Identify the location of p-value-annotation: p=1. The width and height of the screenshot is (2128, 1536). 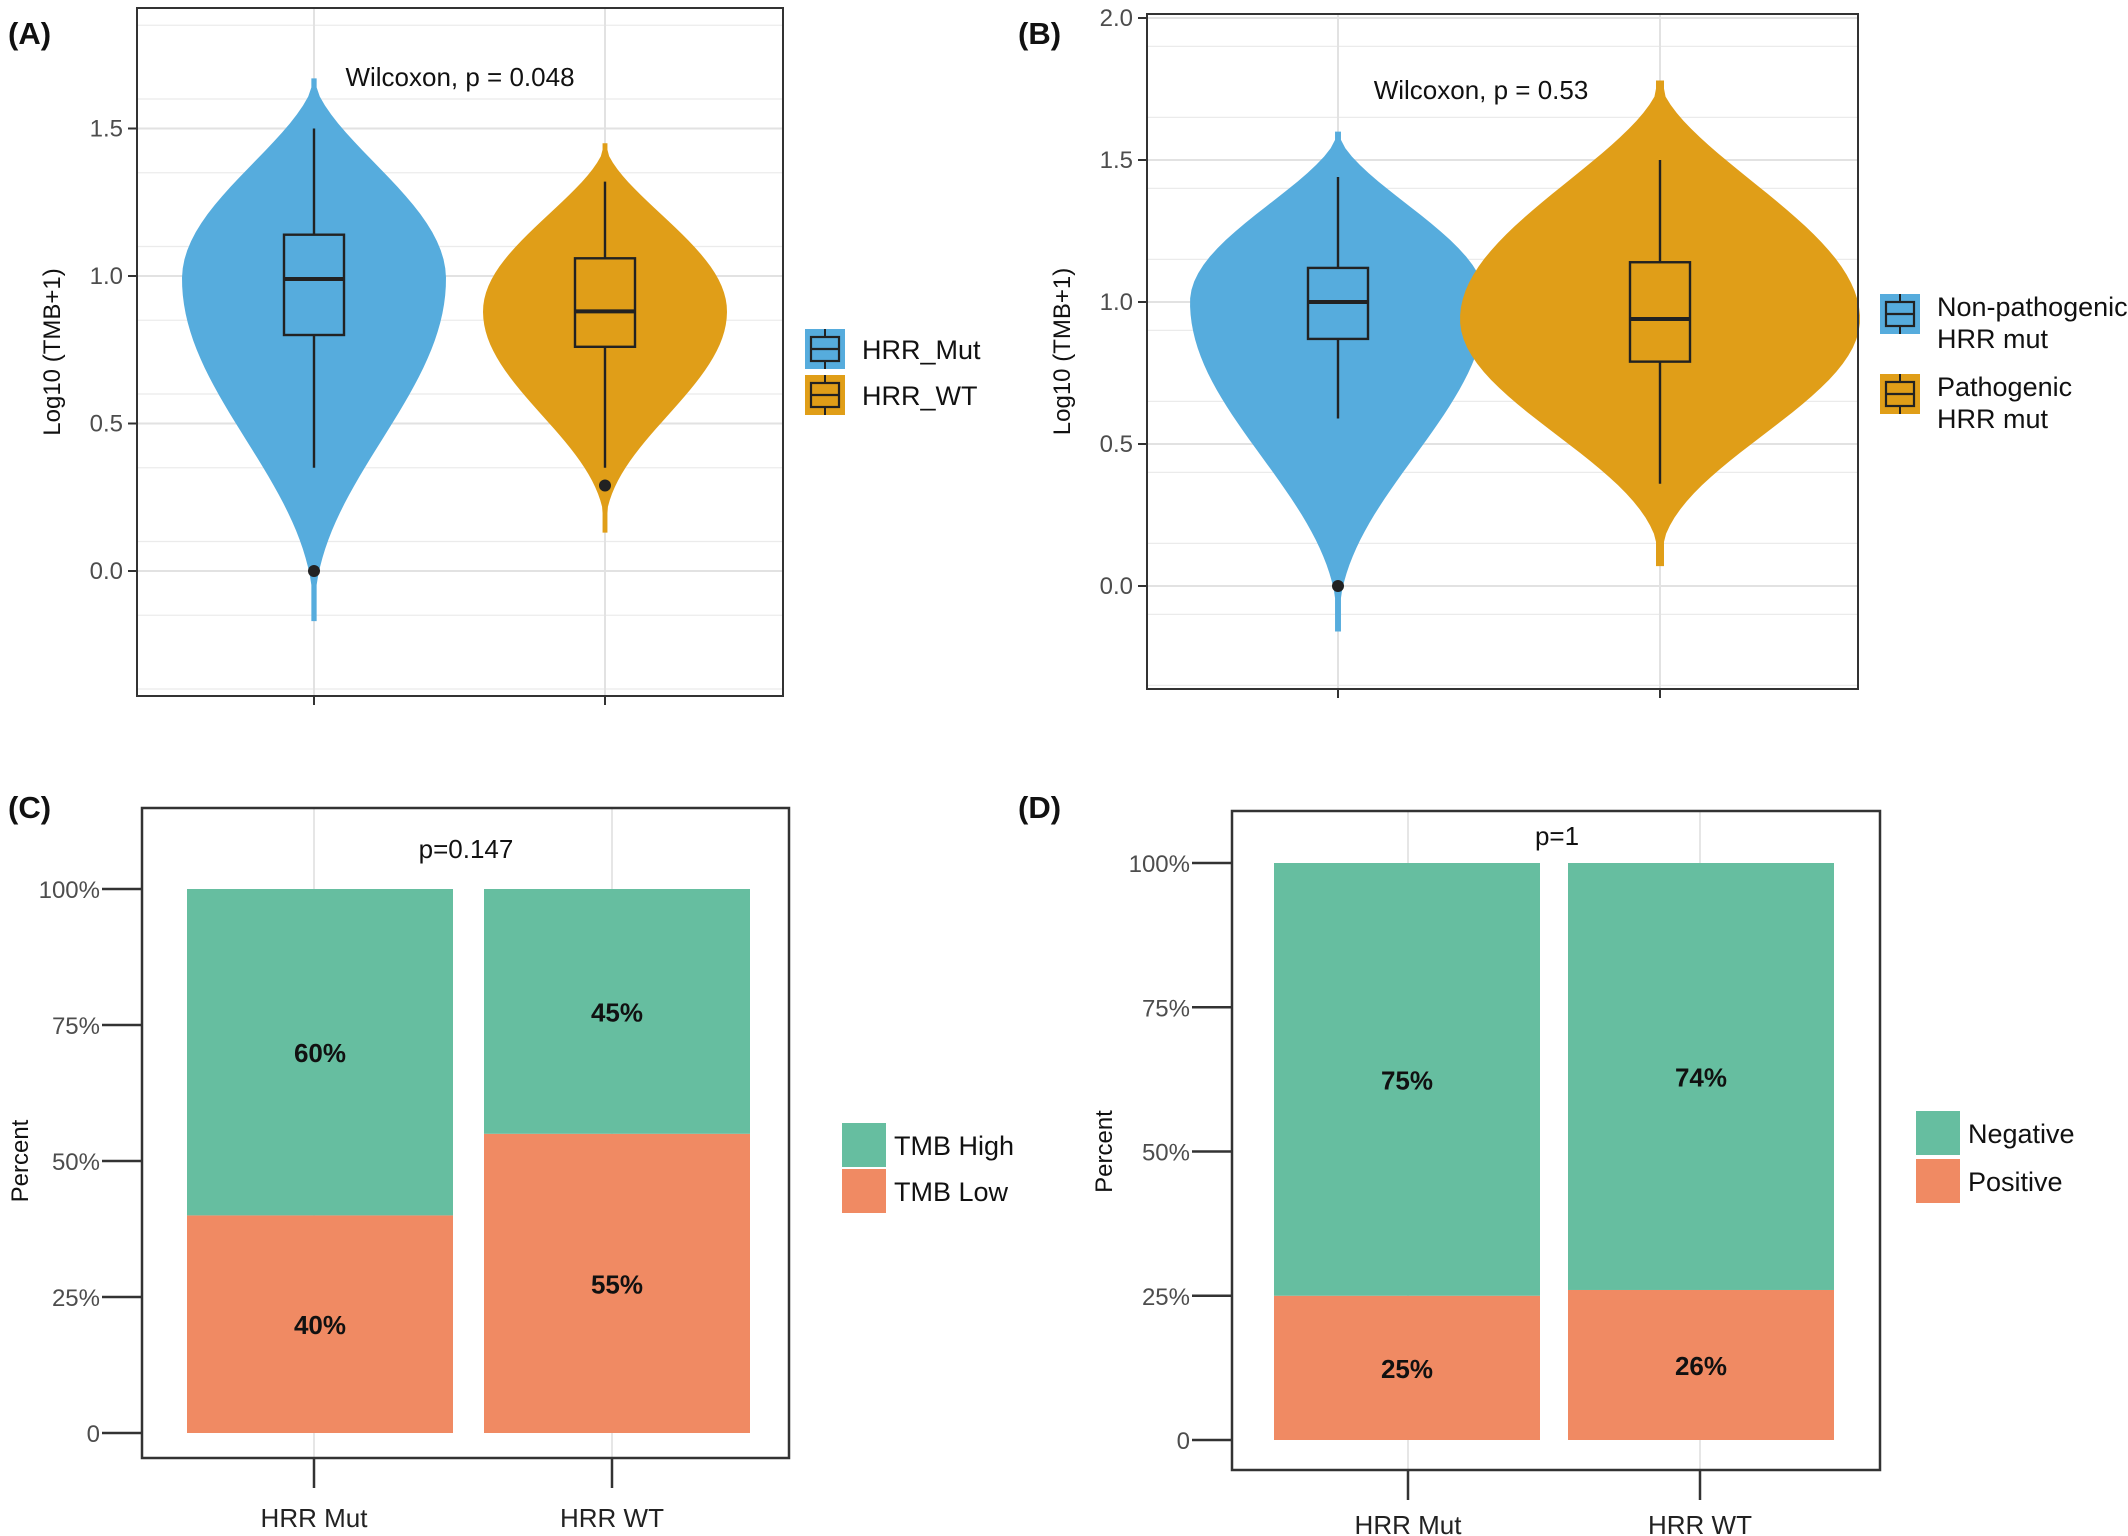
(1557, 836).